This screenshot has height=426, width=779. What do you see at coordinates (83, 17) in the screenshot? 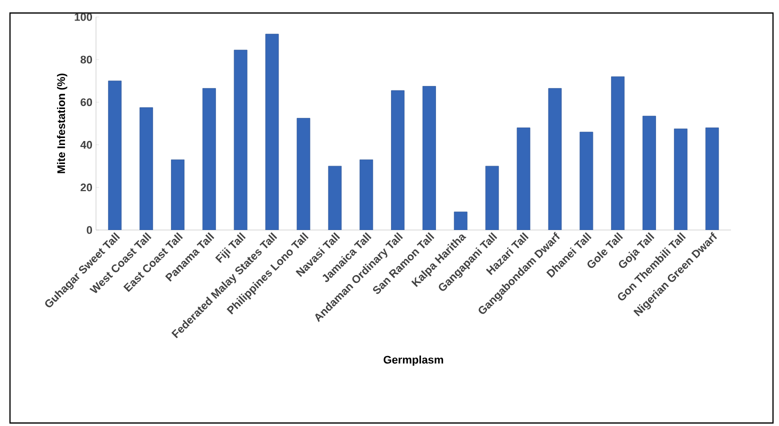
I see `y-tick-label: 100` at bounding box center [83, 17].